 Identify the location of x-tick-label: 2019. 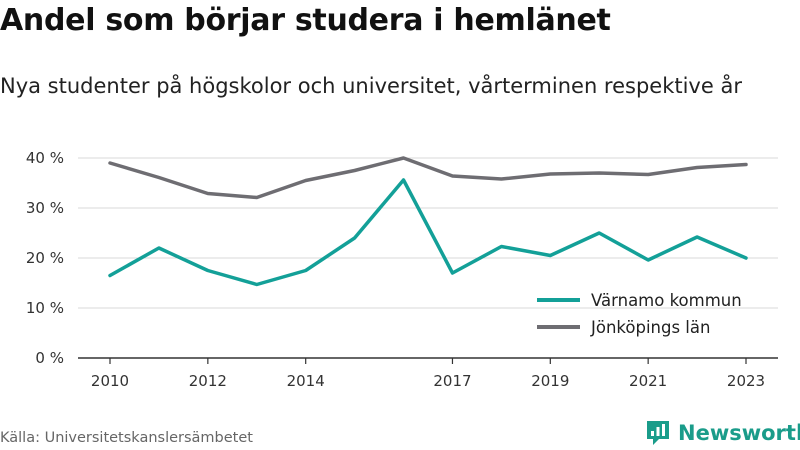
(550, 381).